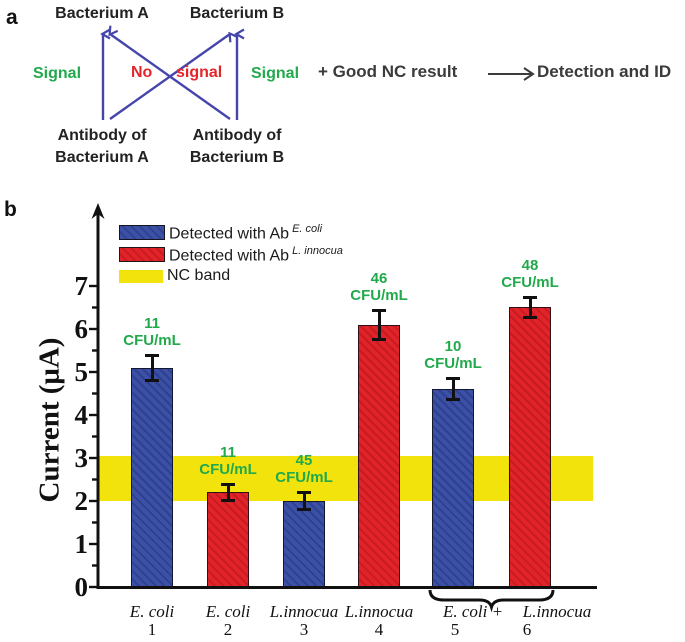 This screenshot has width=685, height=642. Describe the element at coordinates (142, 232) in the screenshot. I see `legend-swatch-blue-hatch-icon` at that location.